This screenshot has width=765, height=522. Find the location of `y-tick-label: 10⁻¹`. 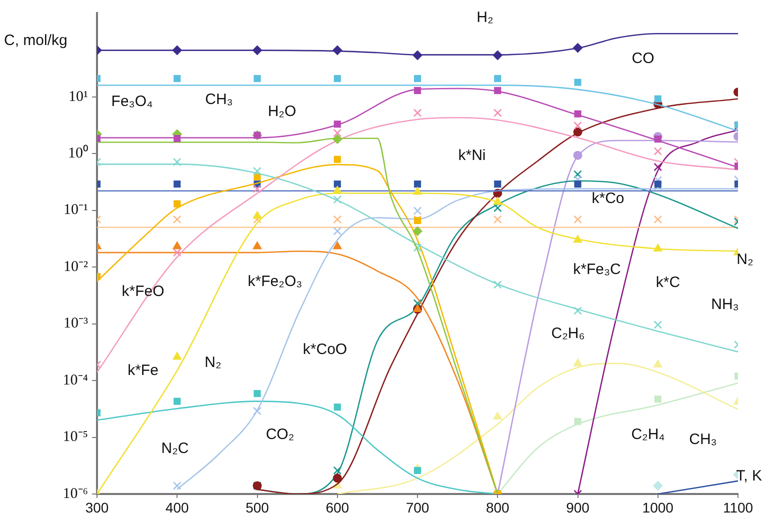

y-tick-label: 10⁻¹ is located at coordinates (76, 210).